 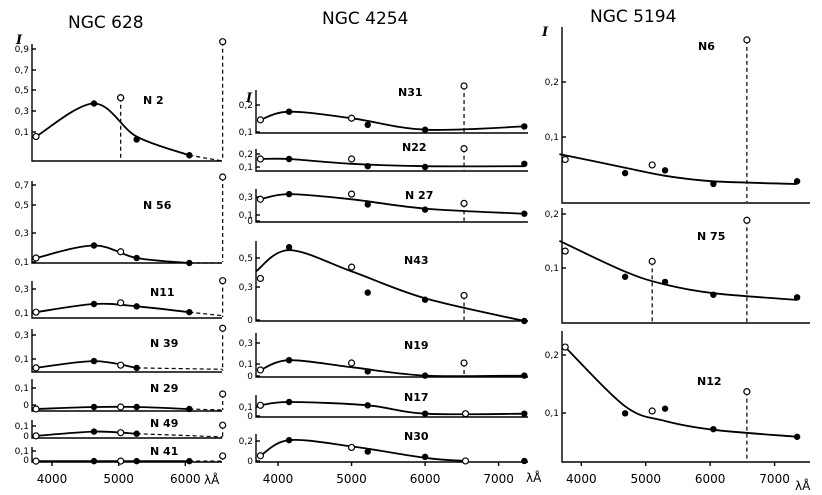 I want to click on x-axis-label-col3: λÅ, so click(x=803, y=485).